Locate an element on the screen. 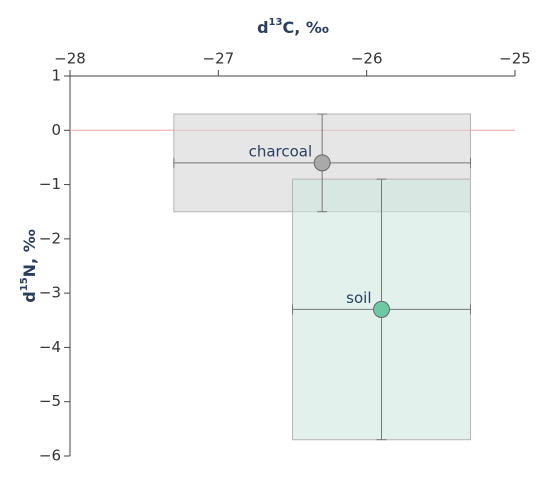 The image size is (550, 482). y-tick-label: −5 is located at coordinates (50, 401).